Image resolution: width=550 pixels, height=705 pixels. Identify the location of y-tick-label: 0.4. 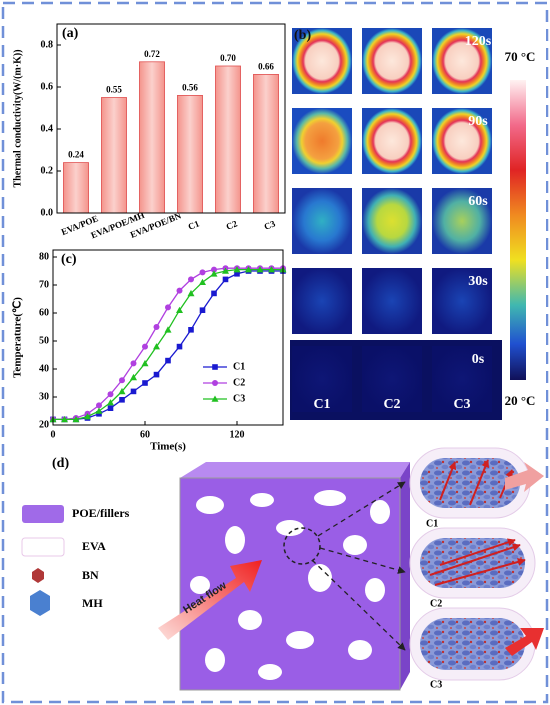
(47, 128).